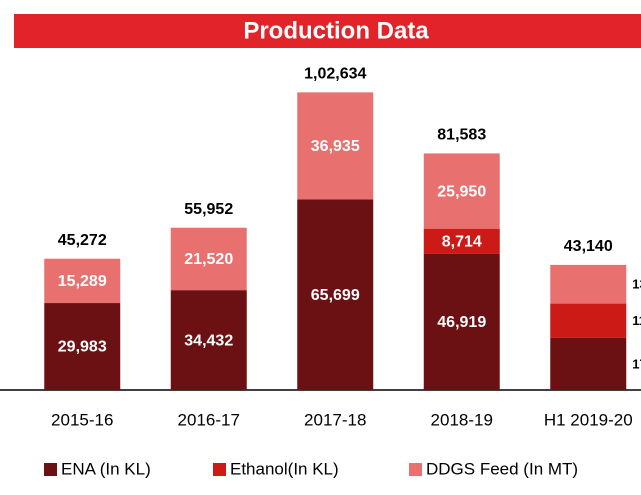 This screenshot has width=641, height=495. I want to click on value-label: 17,950, so click(636, 363).